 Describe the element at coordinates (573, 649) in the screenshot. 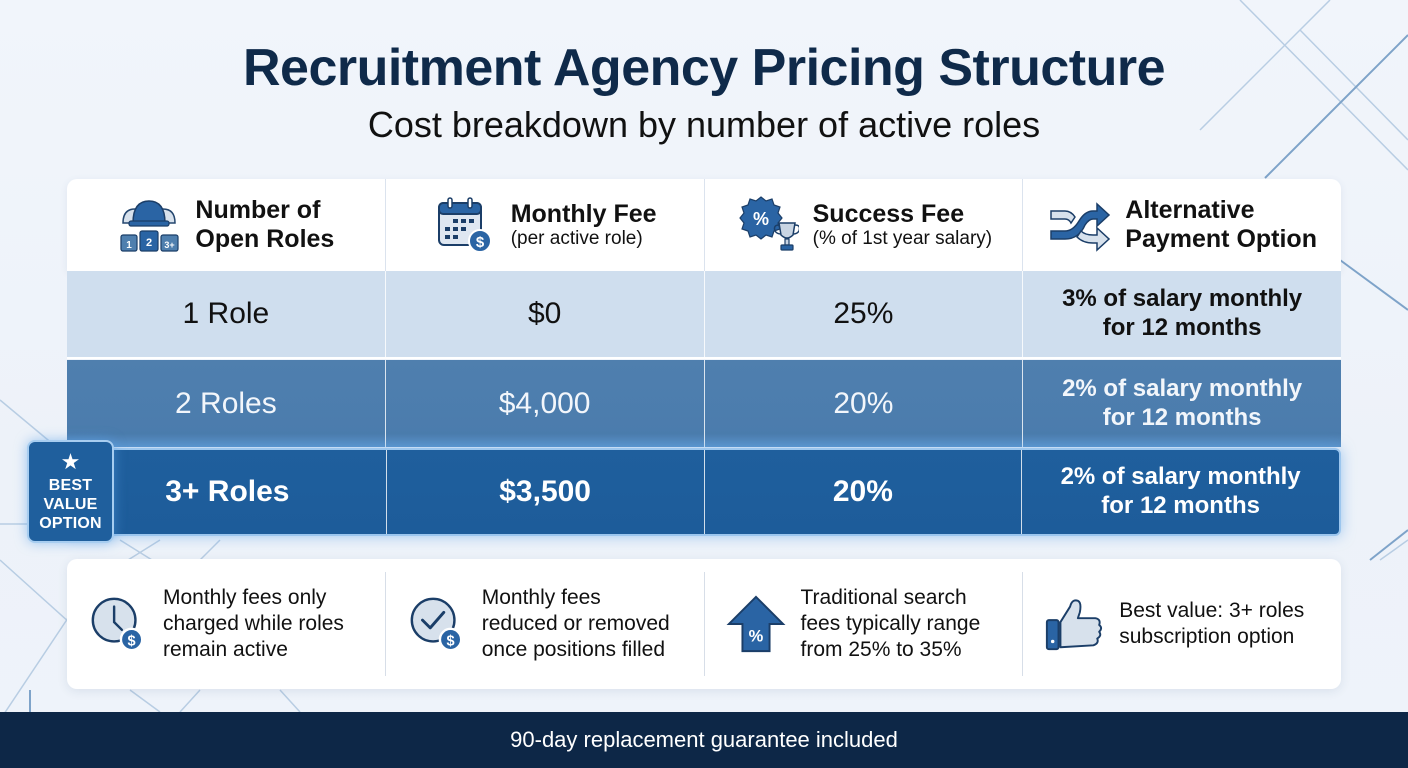

I see `feature-text-line: once positions filled` at that location.